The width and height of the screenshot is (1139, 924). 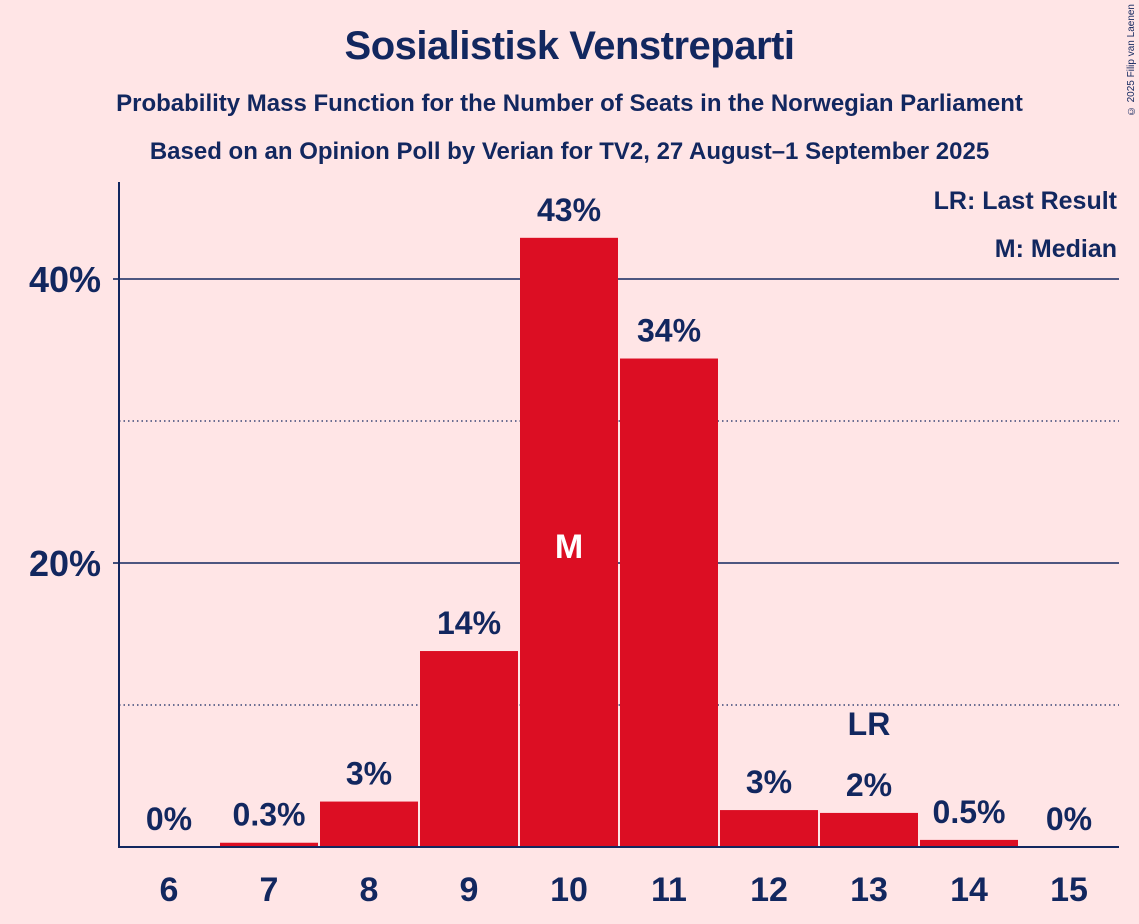 I want to click on x-tick-label: 15, so click(x=1069, y=890).